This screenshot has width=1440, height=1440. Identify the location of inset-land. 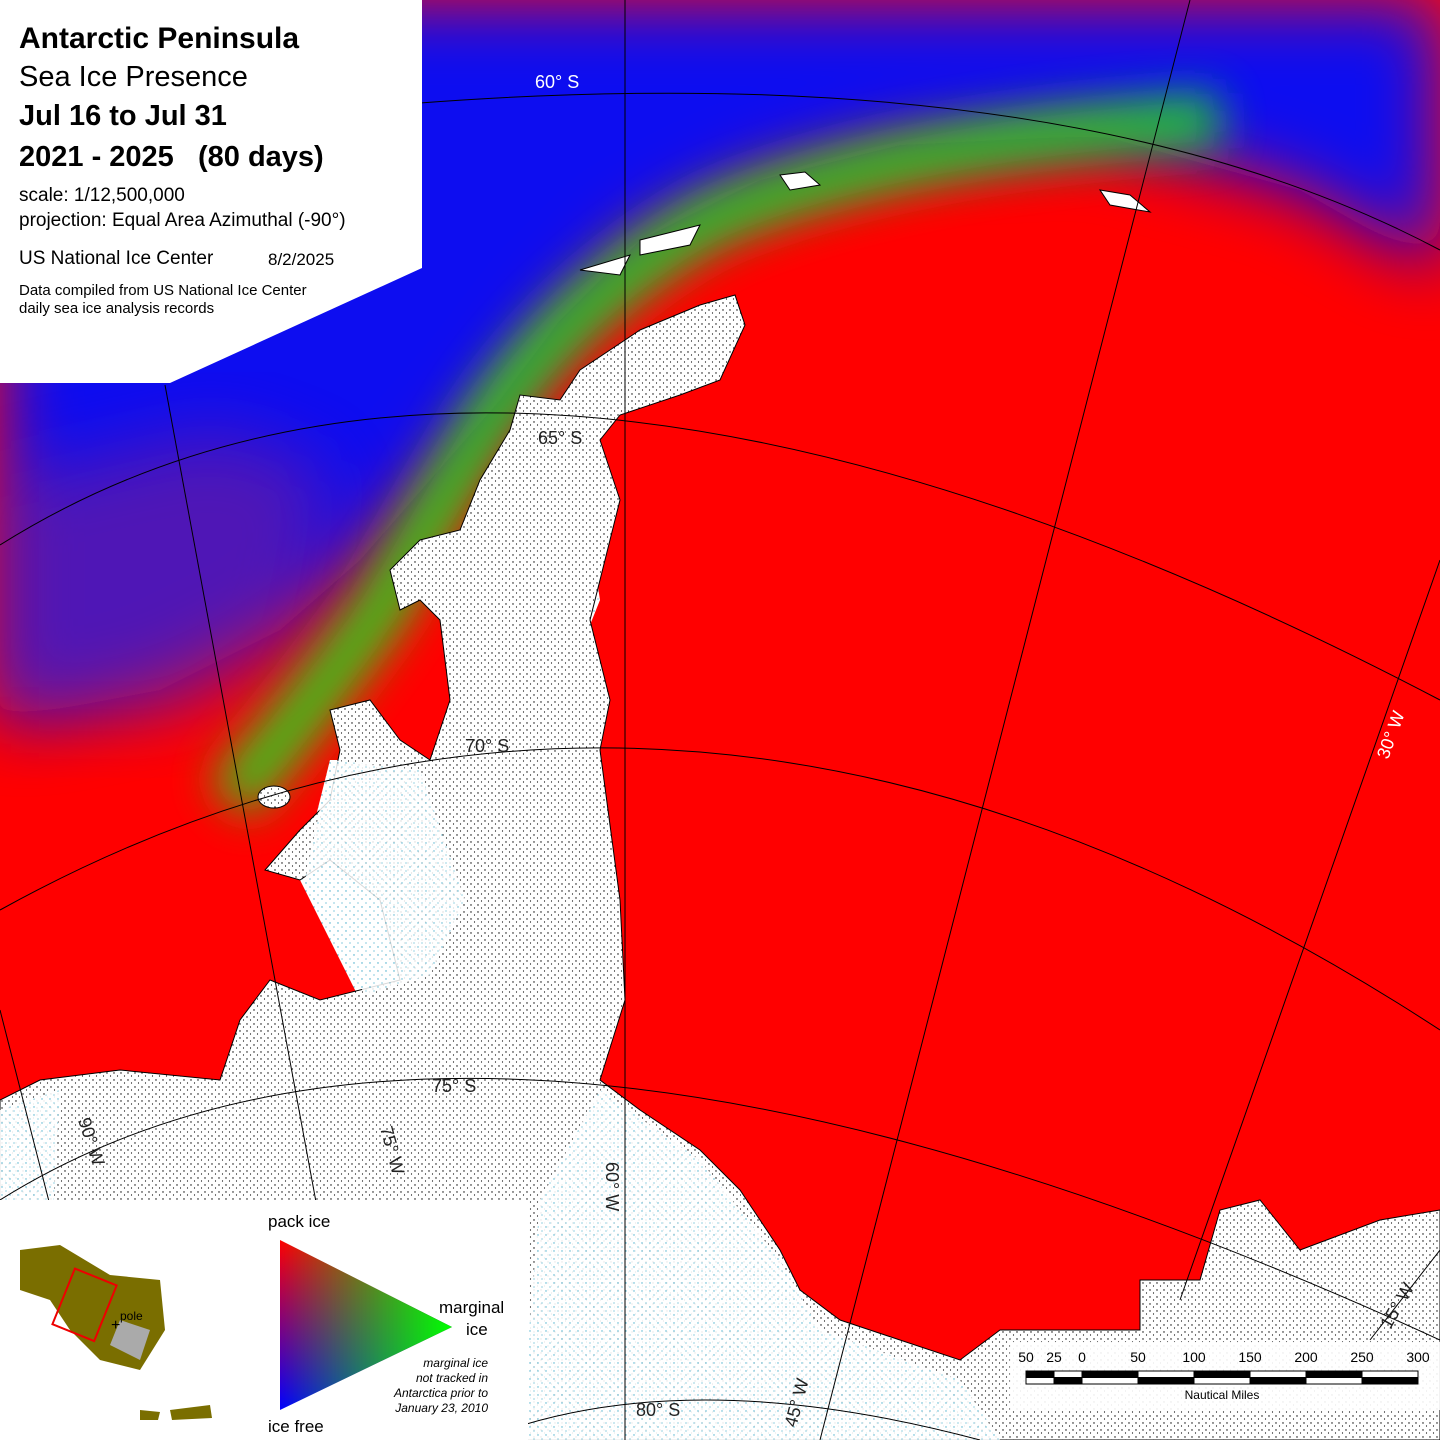
(176, 1412).